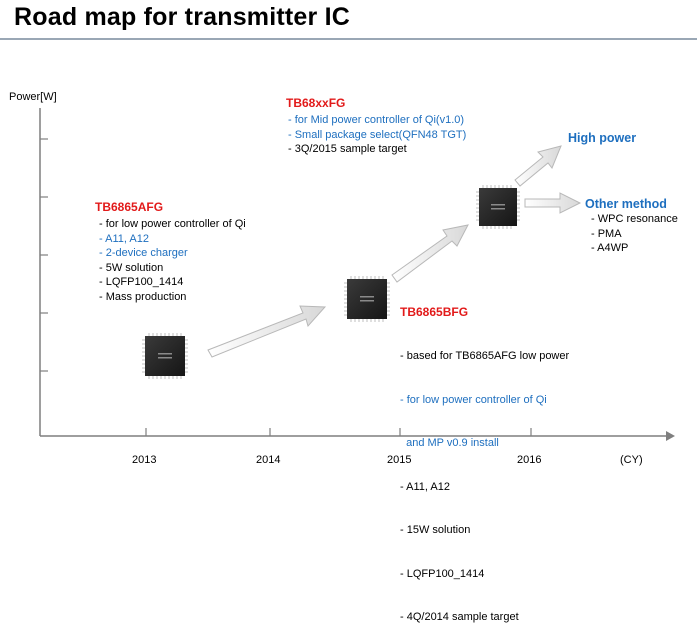 This screenshot has height=639, width=697. Describe the element at coordinates (367, 299) in the screenshot. I see `chip-tb6865bfg` at that location.